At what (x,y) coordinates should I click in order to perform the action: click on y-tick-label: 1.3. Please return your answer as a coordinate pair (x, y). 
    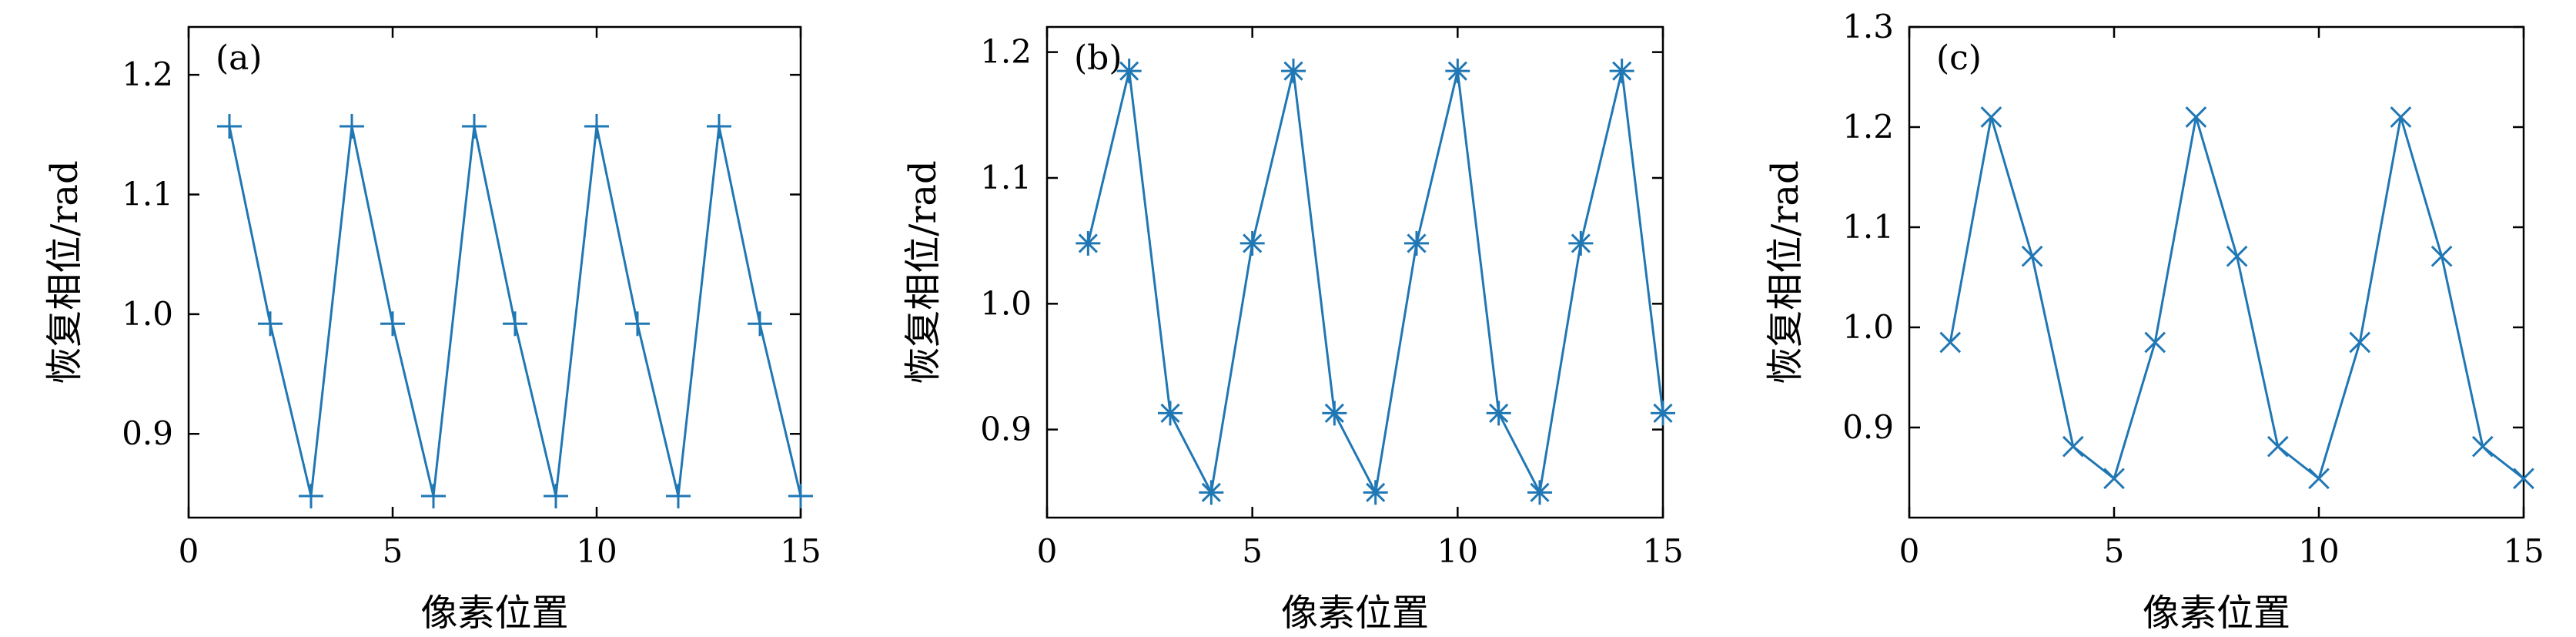
    Looking at the image, I should click on (1868, 26).